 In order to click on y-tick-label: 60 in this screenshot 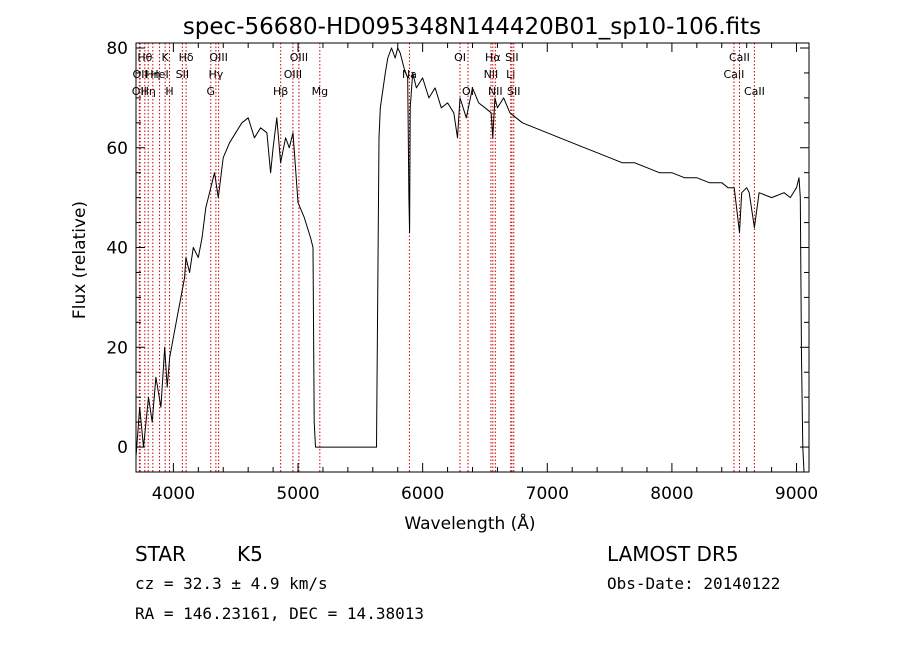, I will do `click(117, 149)`.